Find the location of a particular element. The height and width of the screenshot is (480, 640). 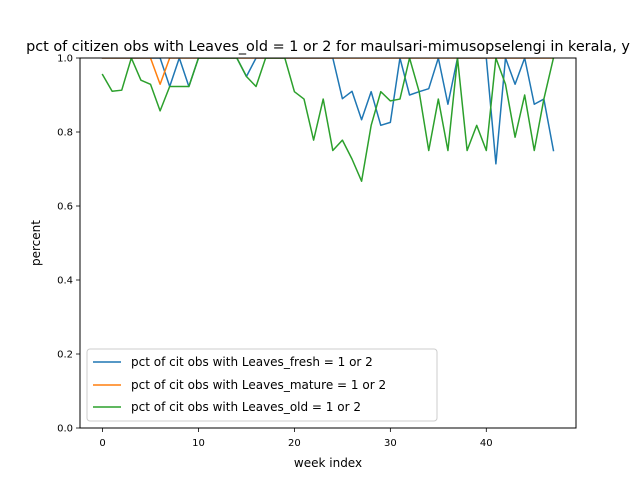

y-tick-label: 0.0 is located at coordinates (65, 429).